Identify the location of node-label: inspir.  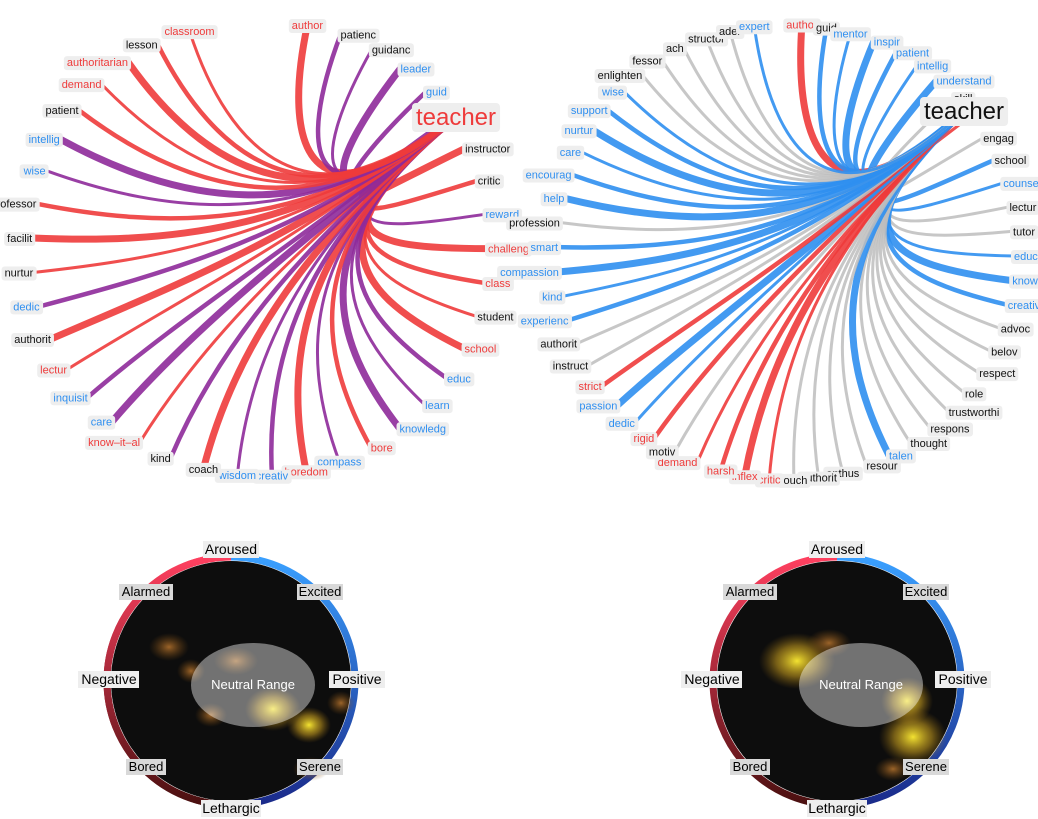
(887, 43).